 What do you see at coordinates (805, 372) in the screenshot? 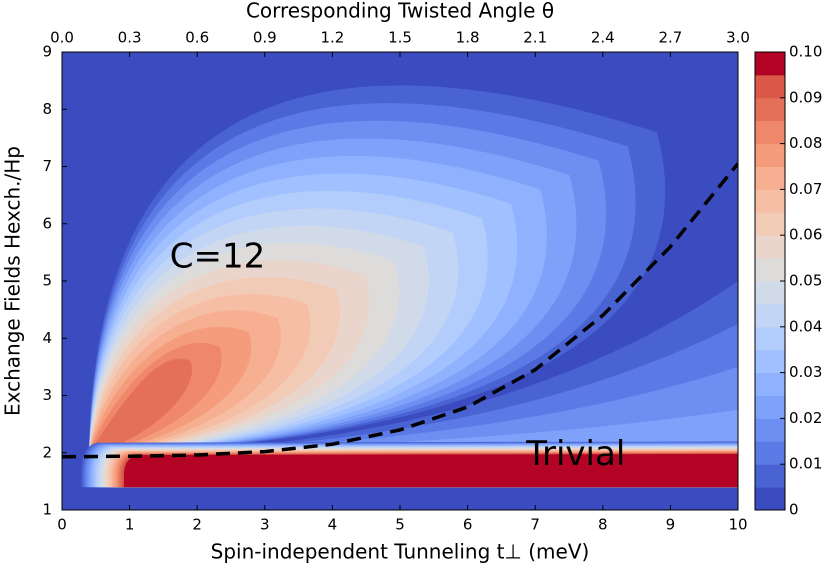
I see `colorbar-tick-label: 0.03` at bounding box center [805, 372].